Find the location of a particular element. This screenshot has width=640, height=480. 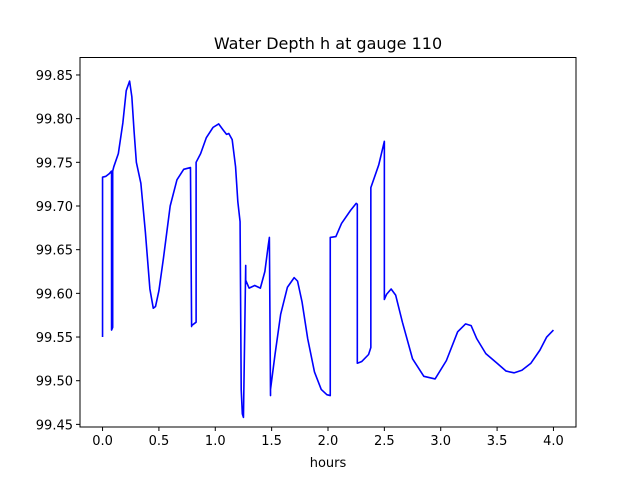

x-axis-label: hours is located at coordinates (328, 463).